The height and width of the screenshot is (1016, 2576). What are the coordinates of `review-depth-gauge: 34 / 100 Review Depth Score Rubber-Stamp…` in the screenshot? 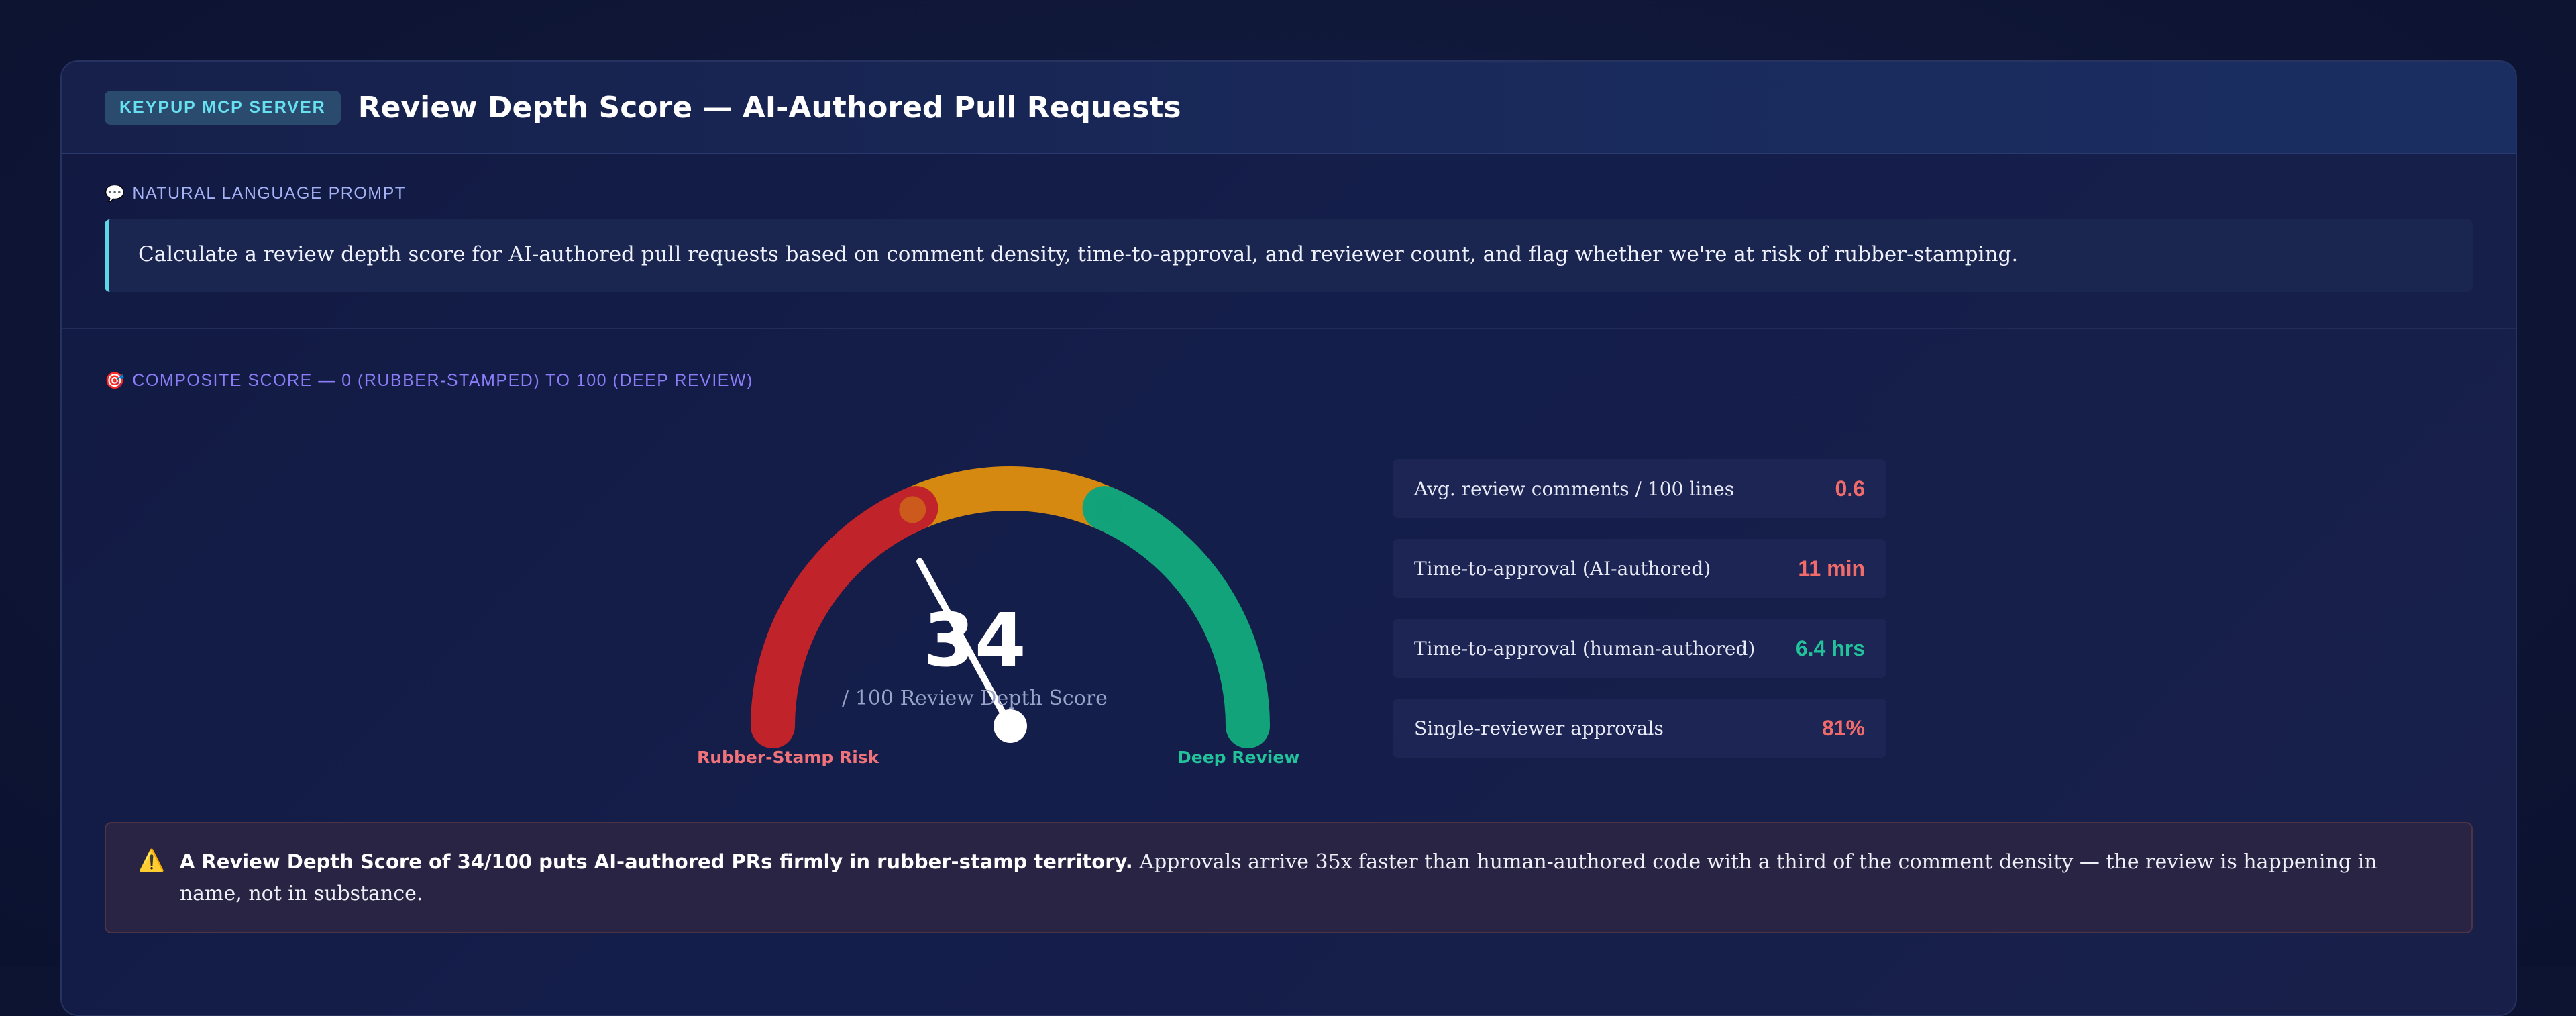 It's located at (974, 590).